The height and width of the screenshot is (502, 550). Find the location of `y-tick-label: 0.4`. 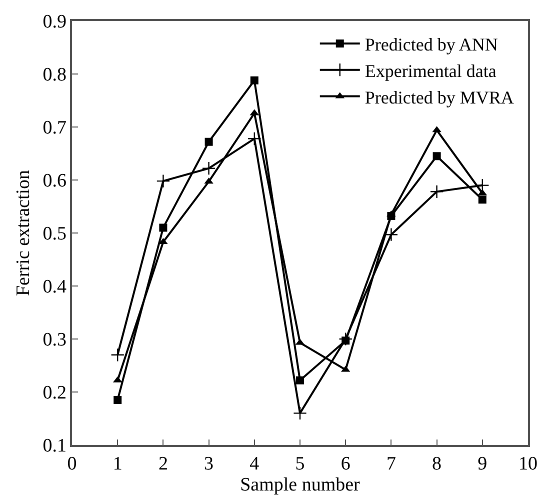

y-tick-label: 0.4 is located at coordinates (54, 287).